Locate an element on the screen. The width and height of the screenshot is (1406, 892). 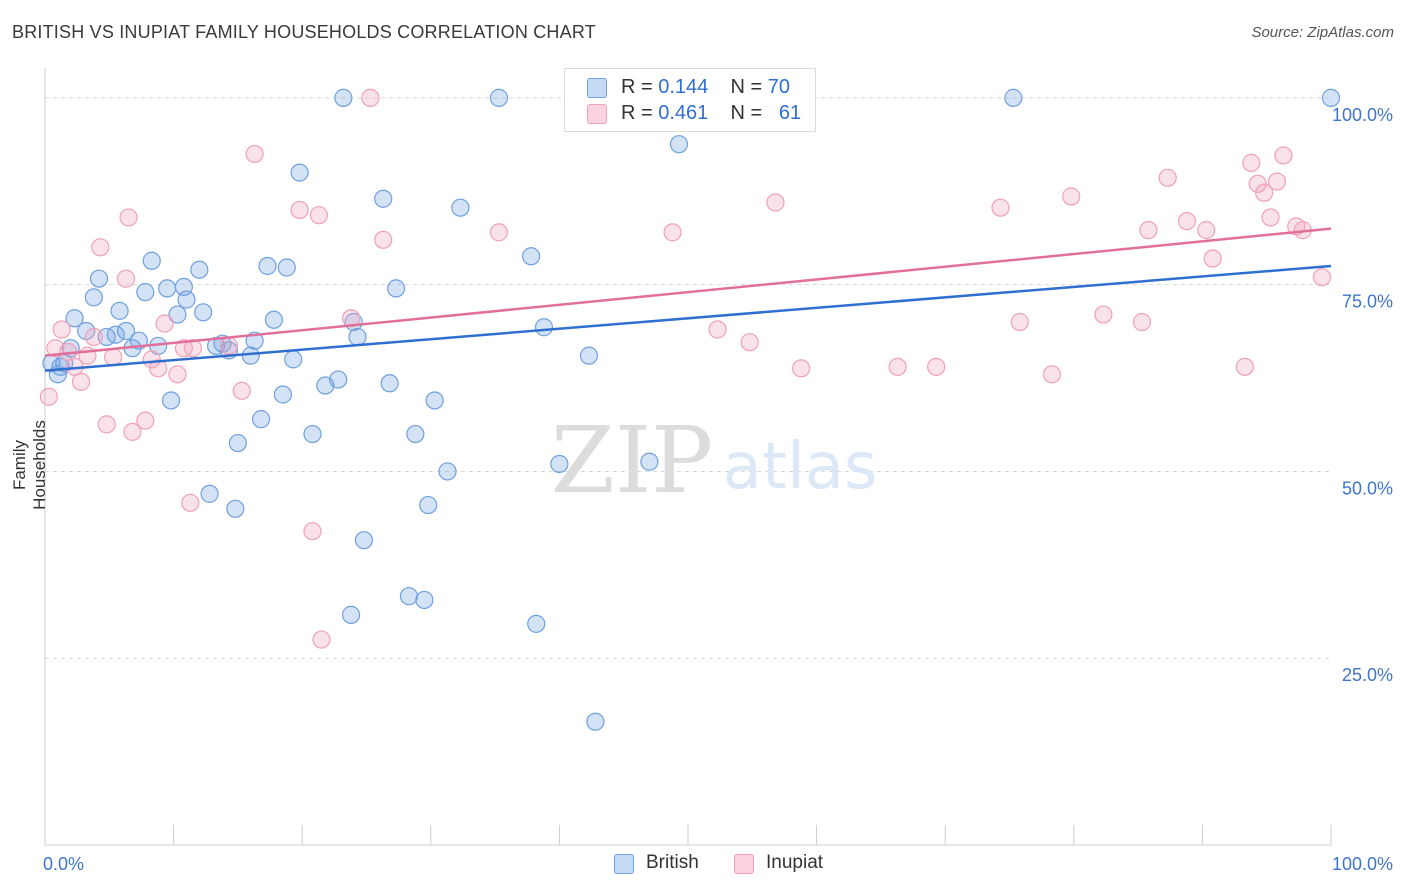
inupiat-trend-line is located at coordinates (688, 292).